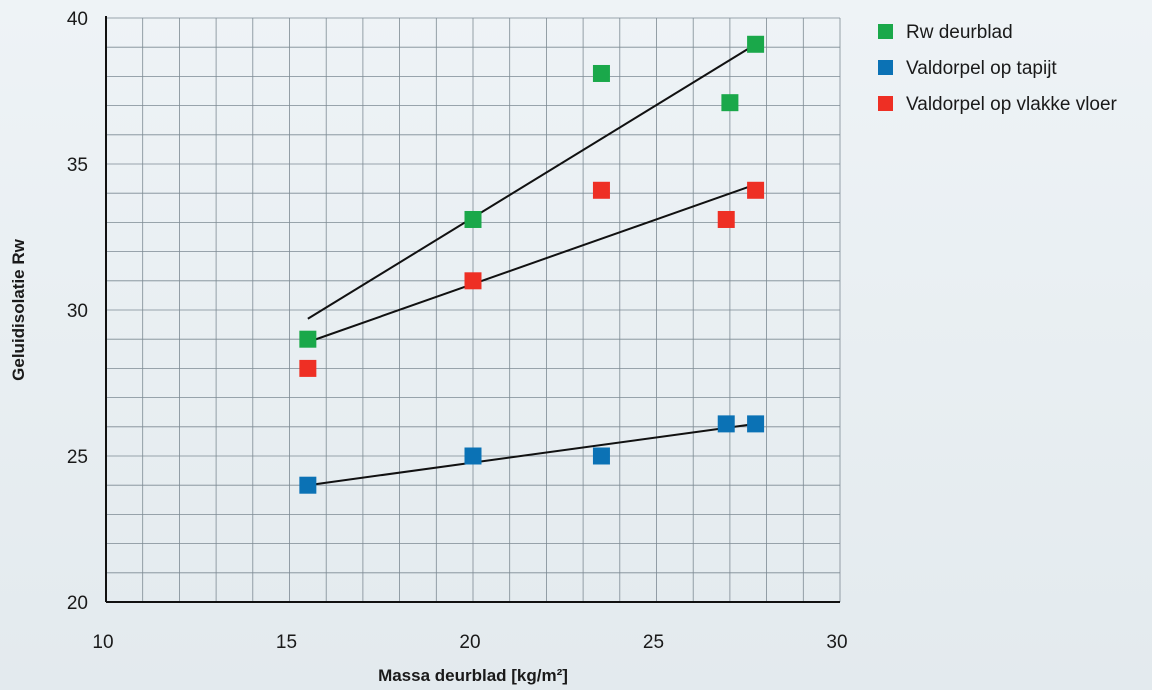 This screenshot has height=690, width=1152. What do you see at coordinates (469, 642) in the screenshot?
I see `x-tick-label: 20` at bounding box center [469, 642].